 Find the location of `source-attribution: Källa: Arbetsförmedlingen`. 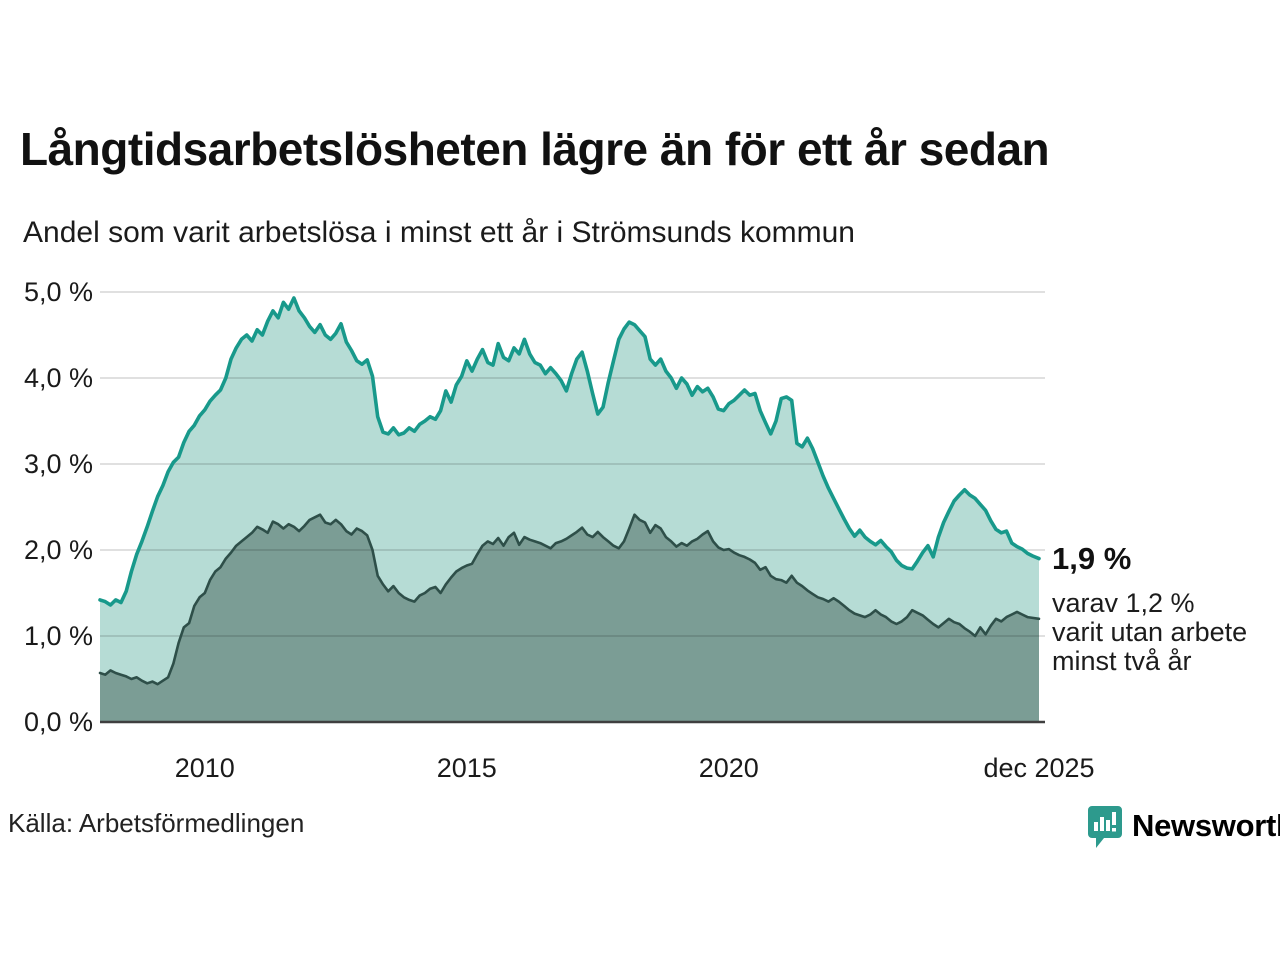

source-attribution: Källa: Arbetsförmedlingen is located at coordinates (156, 823).